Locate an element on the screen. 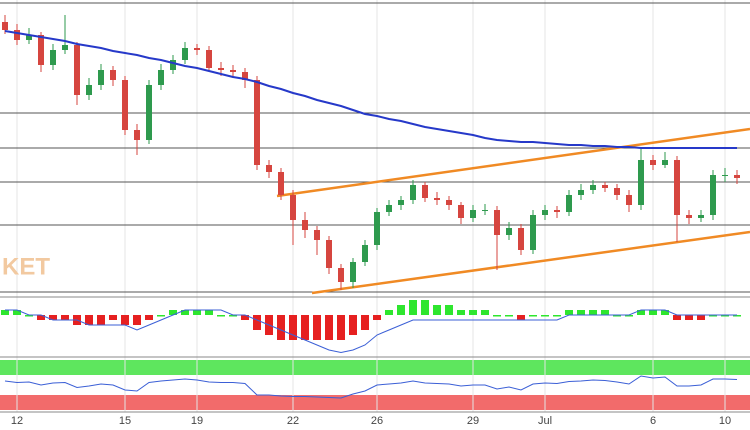 This screenshot has height=430, width=750. macd-line is located at coordinates (371, 331).